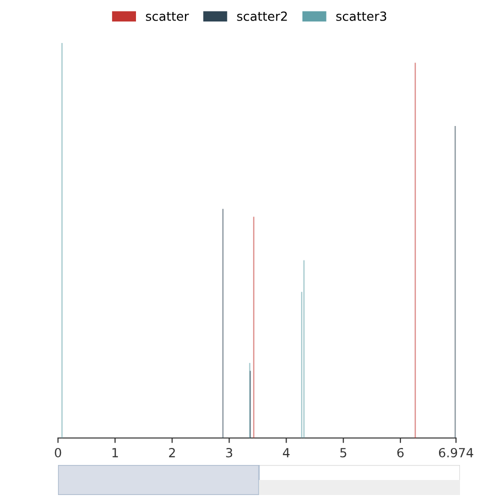  What do you see at coordinates (172, 453) in the screenshot?
I see `x-tick-label: 2` at bounding box center [172, 453].